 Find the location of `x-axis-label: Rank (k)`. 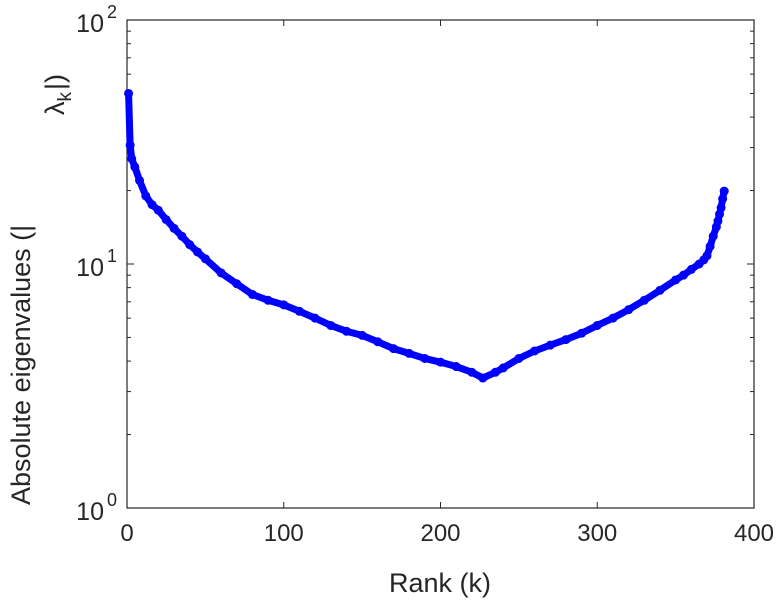

x-axis-label: Rank (k) is located at coordinates (440, 583).